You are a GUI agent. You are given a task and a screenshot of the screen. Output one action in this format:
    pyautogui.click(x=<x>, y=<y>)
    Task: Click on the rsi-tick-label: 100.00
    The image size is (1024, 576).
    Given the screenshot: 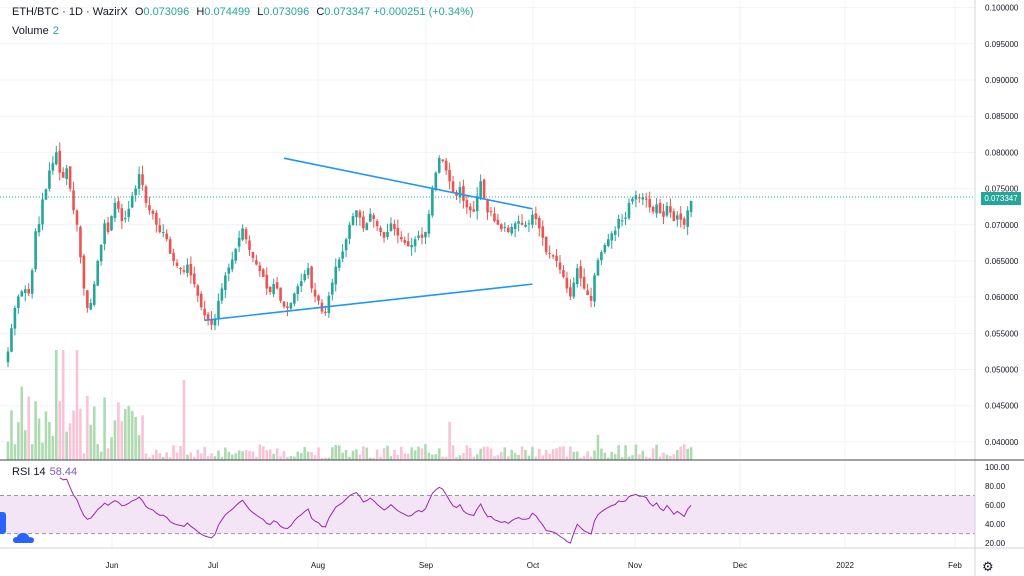 What is the action you would take?
    pyautogui.click(x=997, y=467)
    